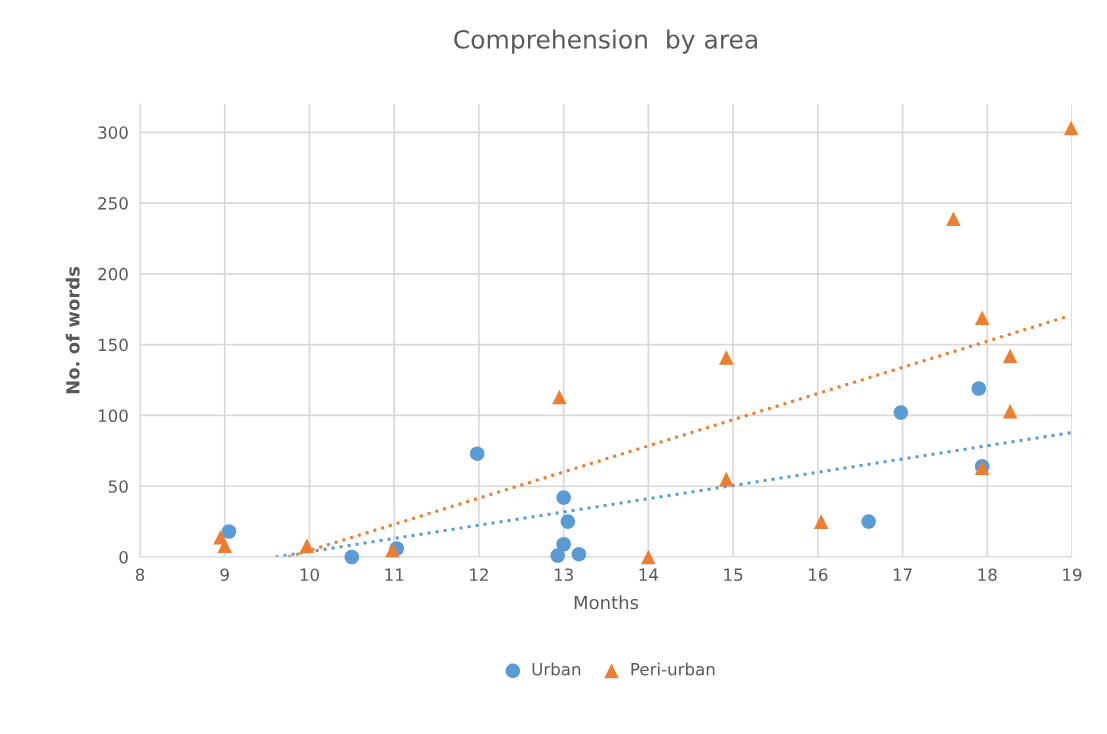  Describe the element at coordinates (113, 274) in the screenshot. I see `y-tick-label: 200` at that location.